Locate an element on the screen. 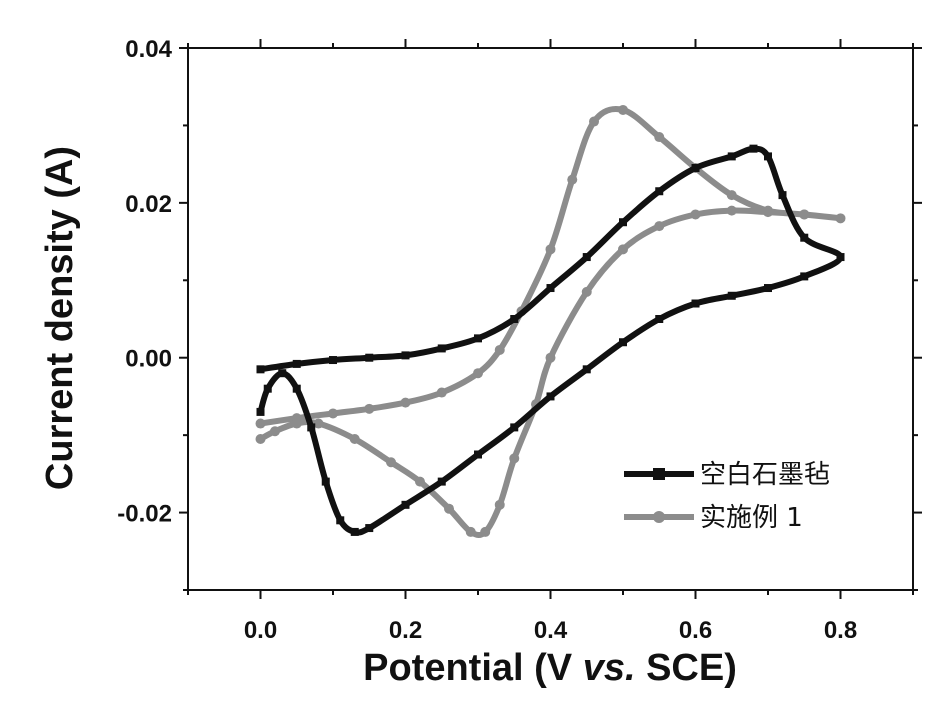 The height and width of the screenshot is (716, 934). x-tick-label: 0.8 is located at coordinates (840, 630).